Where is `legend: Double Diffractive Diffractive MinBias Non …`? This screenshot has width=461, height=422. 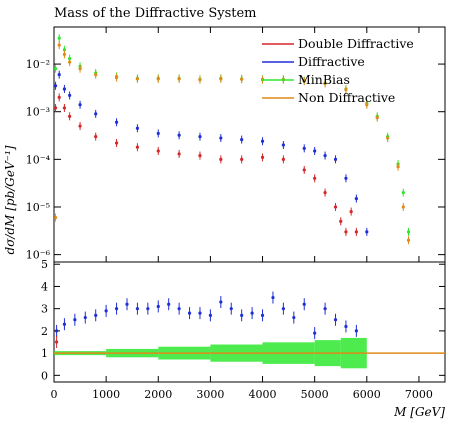 legend: Double Diffractive Diffractive MinBias Non … is located at coordinates (338, 70).